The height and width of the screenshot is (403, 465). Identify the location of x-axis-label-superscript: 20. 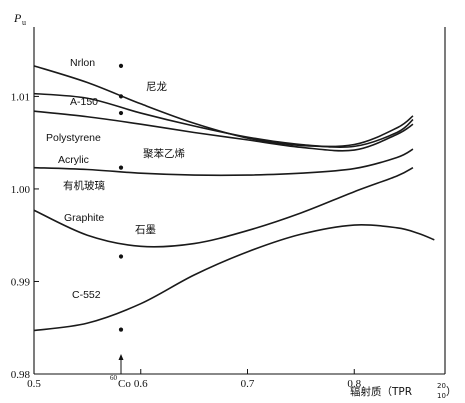
(441, 386).